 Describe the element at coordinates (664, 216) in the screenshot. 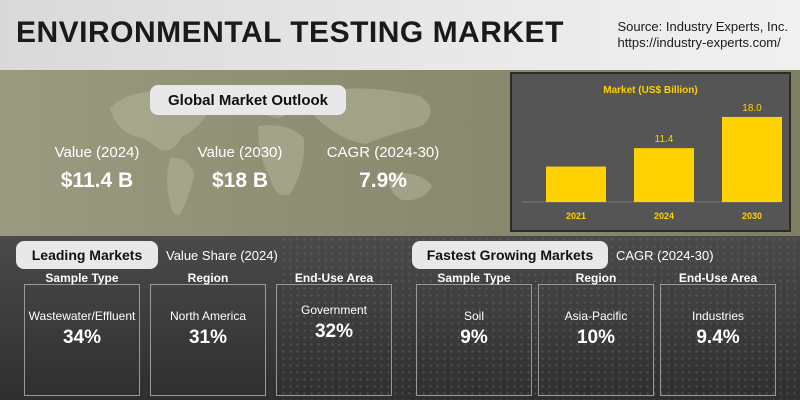

I see `tick-label-2024: 2024` at that location.